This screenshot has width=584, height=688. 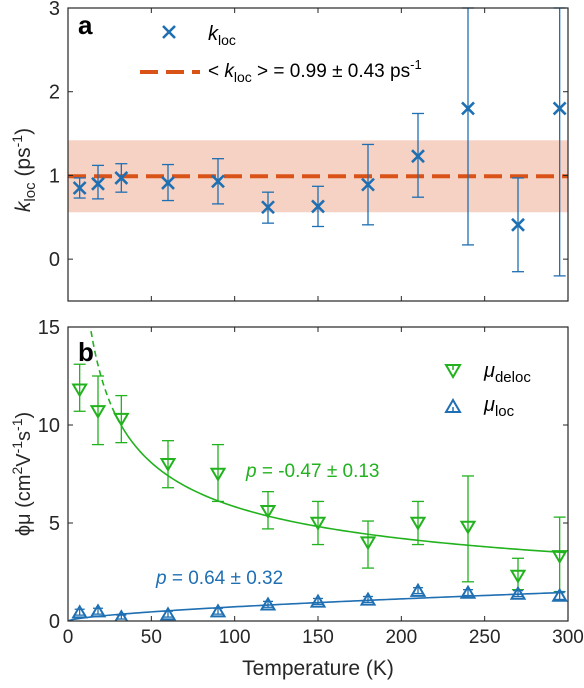 What do you see at coordinates (54, 524) in the screenshot?
I see `b-y-tick-label: 5` at bounding box center [54, 524].